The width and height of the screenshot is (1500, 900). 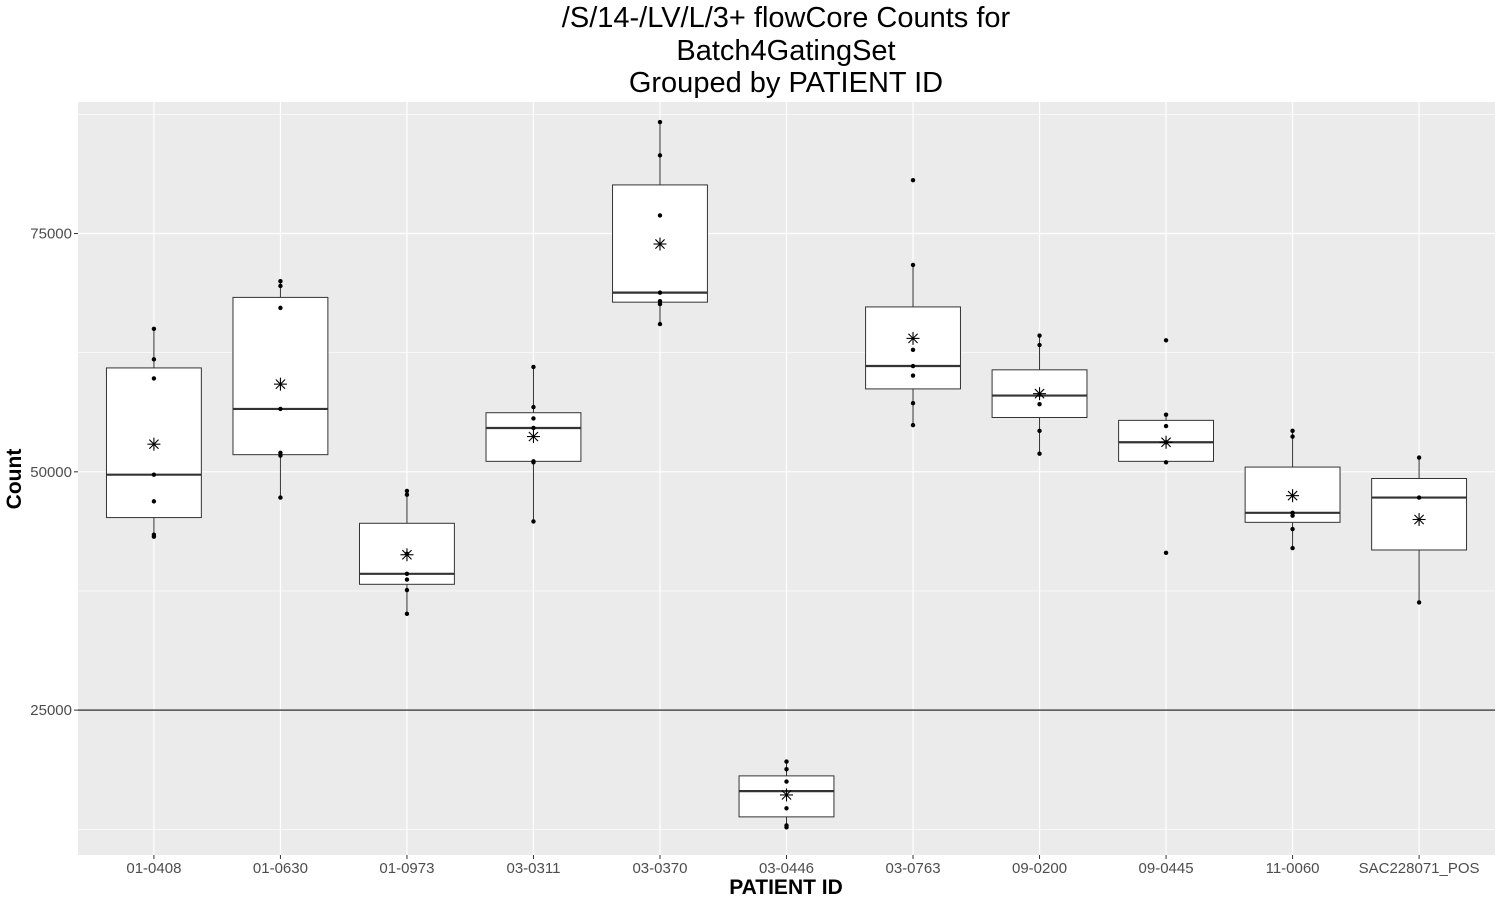 I want to click on y-tick-label: 50000, so click(x=51, y=472).